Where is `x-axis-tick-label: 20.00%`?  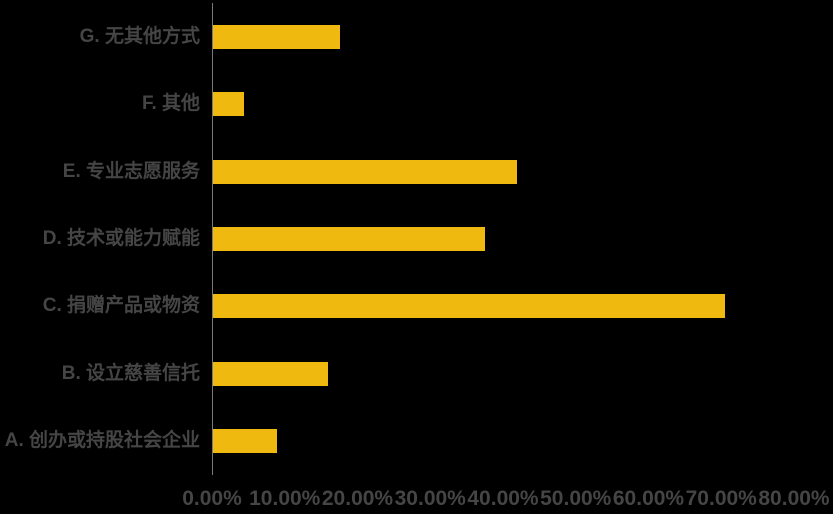 x-axis-tick-label: 20.00% is located at coordinates (357, 498).